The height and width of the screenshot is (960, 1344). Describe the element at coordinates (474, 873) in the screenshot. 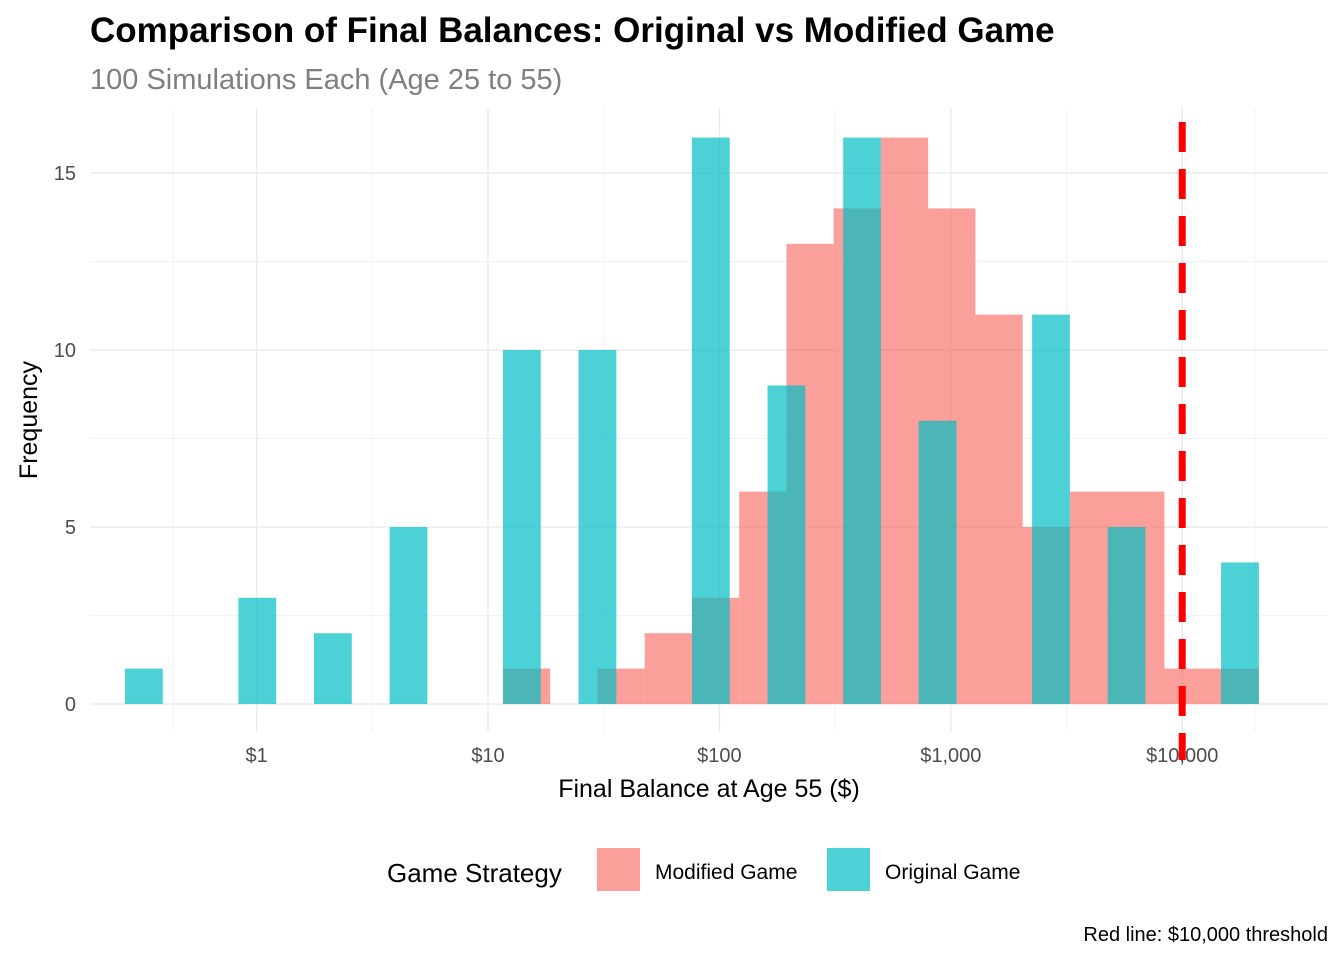

I see `legend-title: Game Strategy` at that location.